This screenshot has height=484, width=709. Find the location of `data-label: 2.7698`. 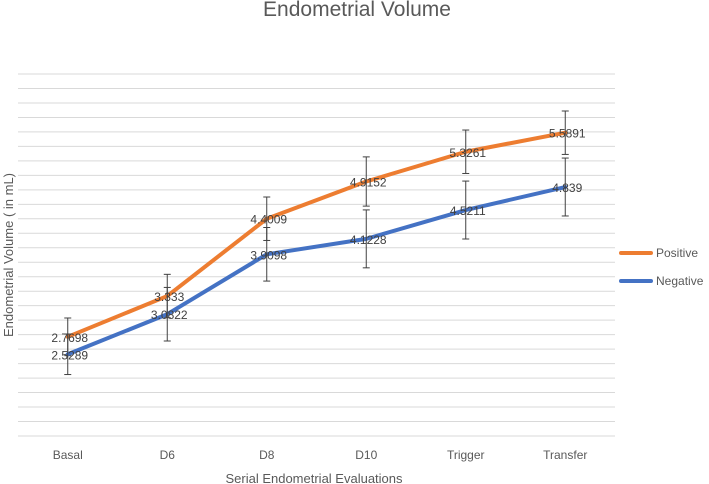

data-label: 2.7698 is located at coordinates (69, 338).